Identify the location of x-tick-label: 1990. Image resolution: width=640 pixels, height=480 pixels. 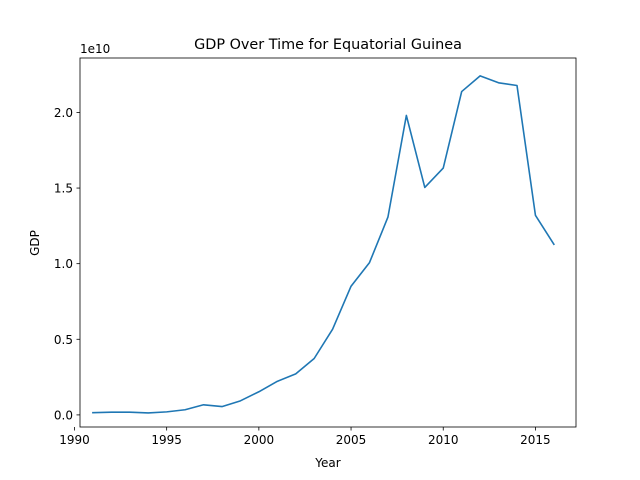
(74, 440).